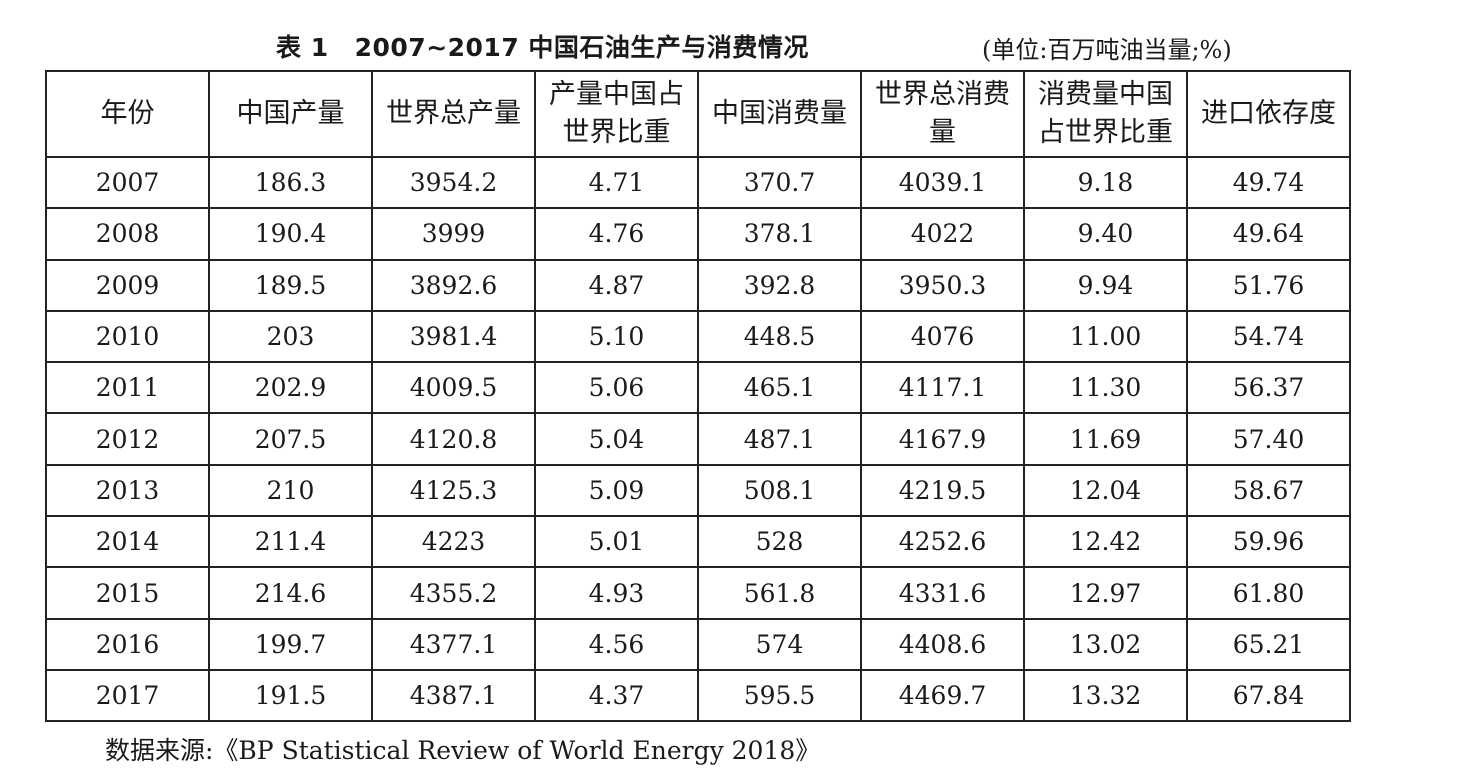 The width and height of the screenshot is (1465, 777). I want to click on cell-consumption-share: 11.30, so click(1105, 388).